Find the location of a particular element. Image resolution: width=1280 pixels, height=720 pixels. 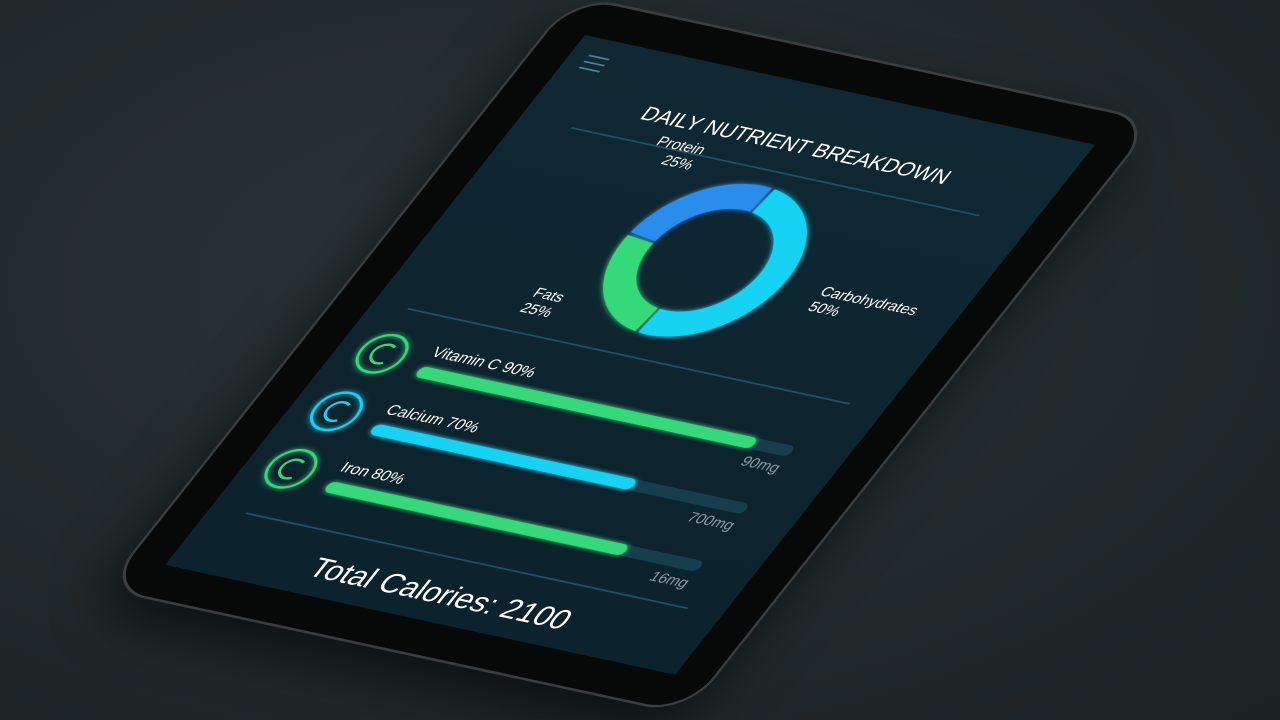

nutrient-amount: 16mg is located at coordinates (669, 580).